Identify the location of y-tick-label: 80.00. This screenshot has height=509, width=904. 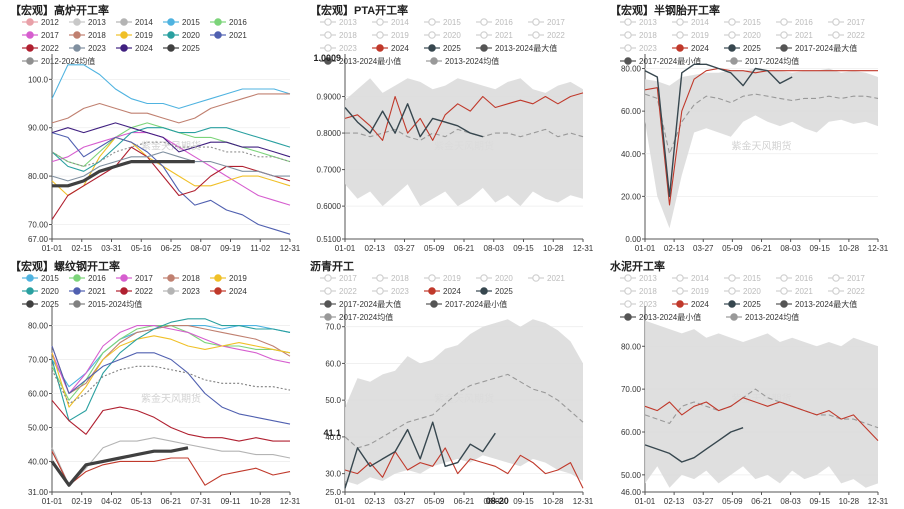
(38, 326).